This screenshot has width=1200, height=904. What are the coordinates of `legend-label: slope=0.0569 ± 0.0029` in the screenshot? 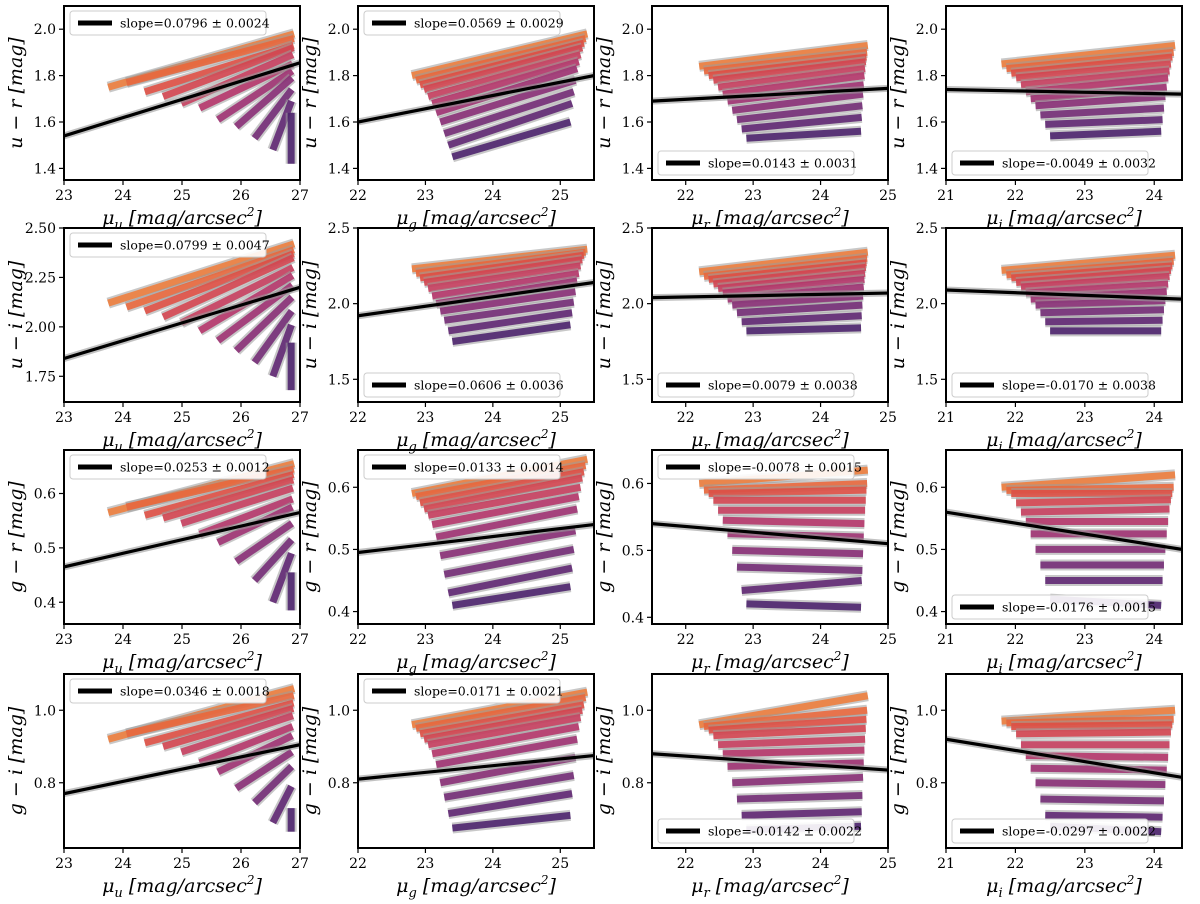 It's located at (489, 23).